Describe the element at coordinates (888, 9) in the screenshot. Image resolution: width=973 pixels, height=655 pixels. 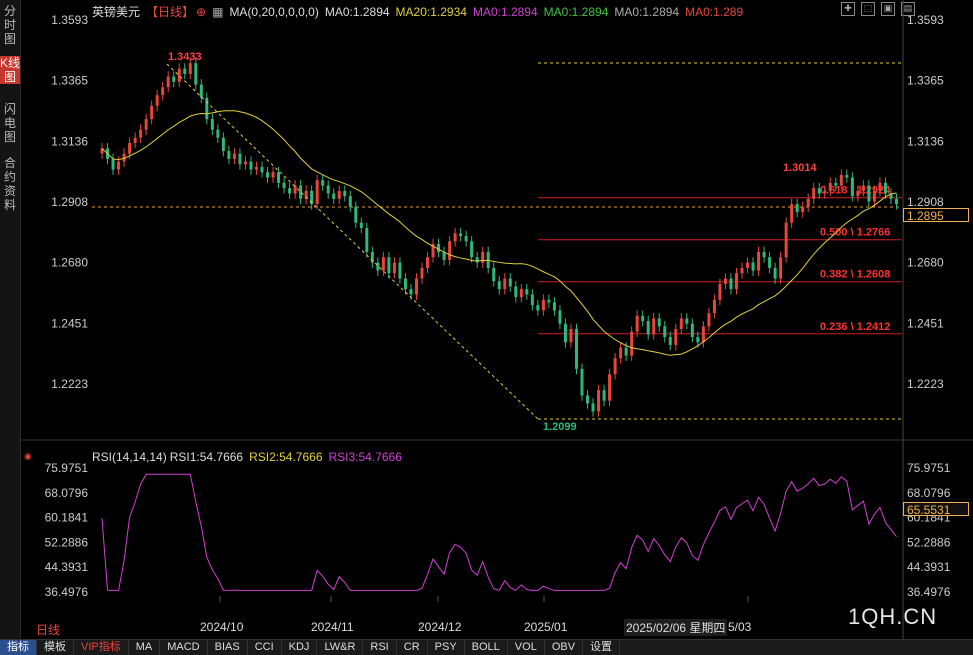
I see `window-icon: ▣` at that location.